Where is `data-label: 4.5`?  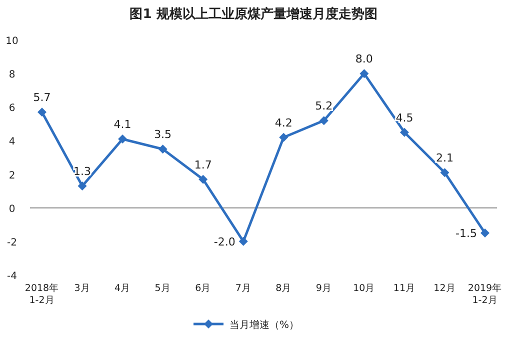
data-label: 4.5 is located at coordinates (405, 117).